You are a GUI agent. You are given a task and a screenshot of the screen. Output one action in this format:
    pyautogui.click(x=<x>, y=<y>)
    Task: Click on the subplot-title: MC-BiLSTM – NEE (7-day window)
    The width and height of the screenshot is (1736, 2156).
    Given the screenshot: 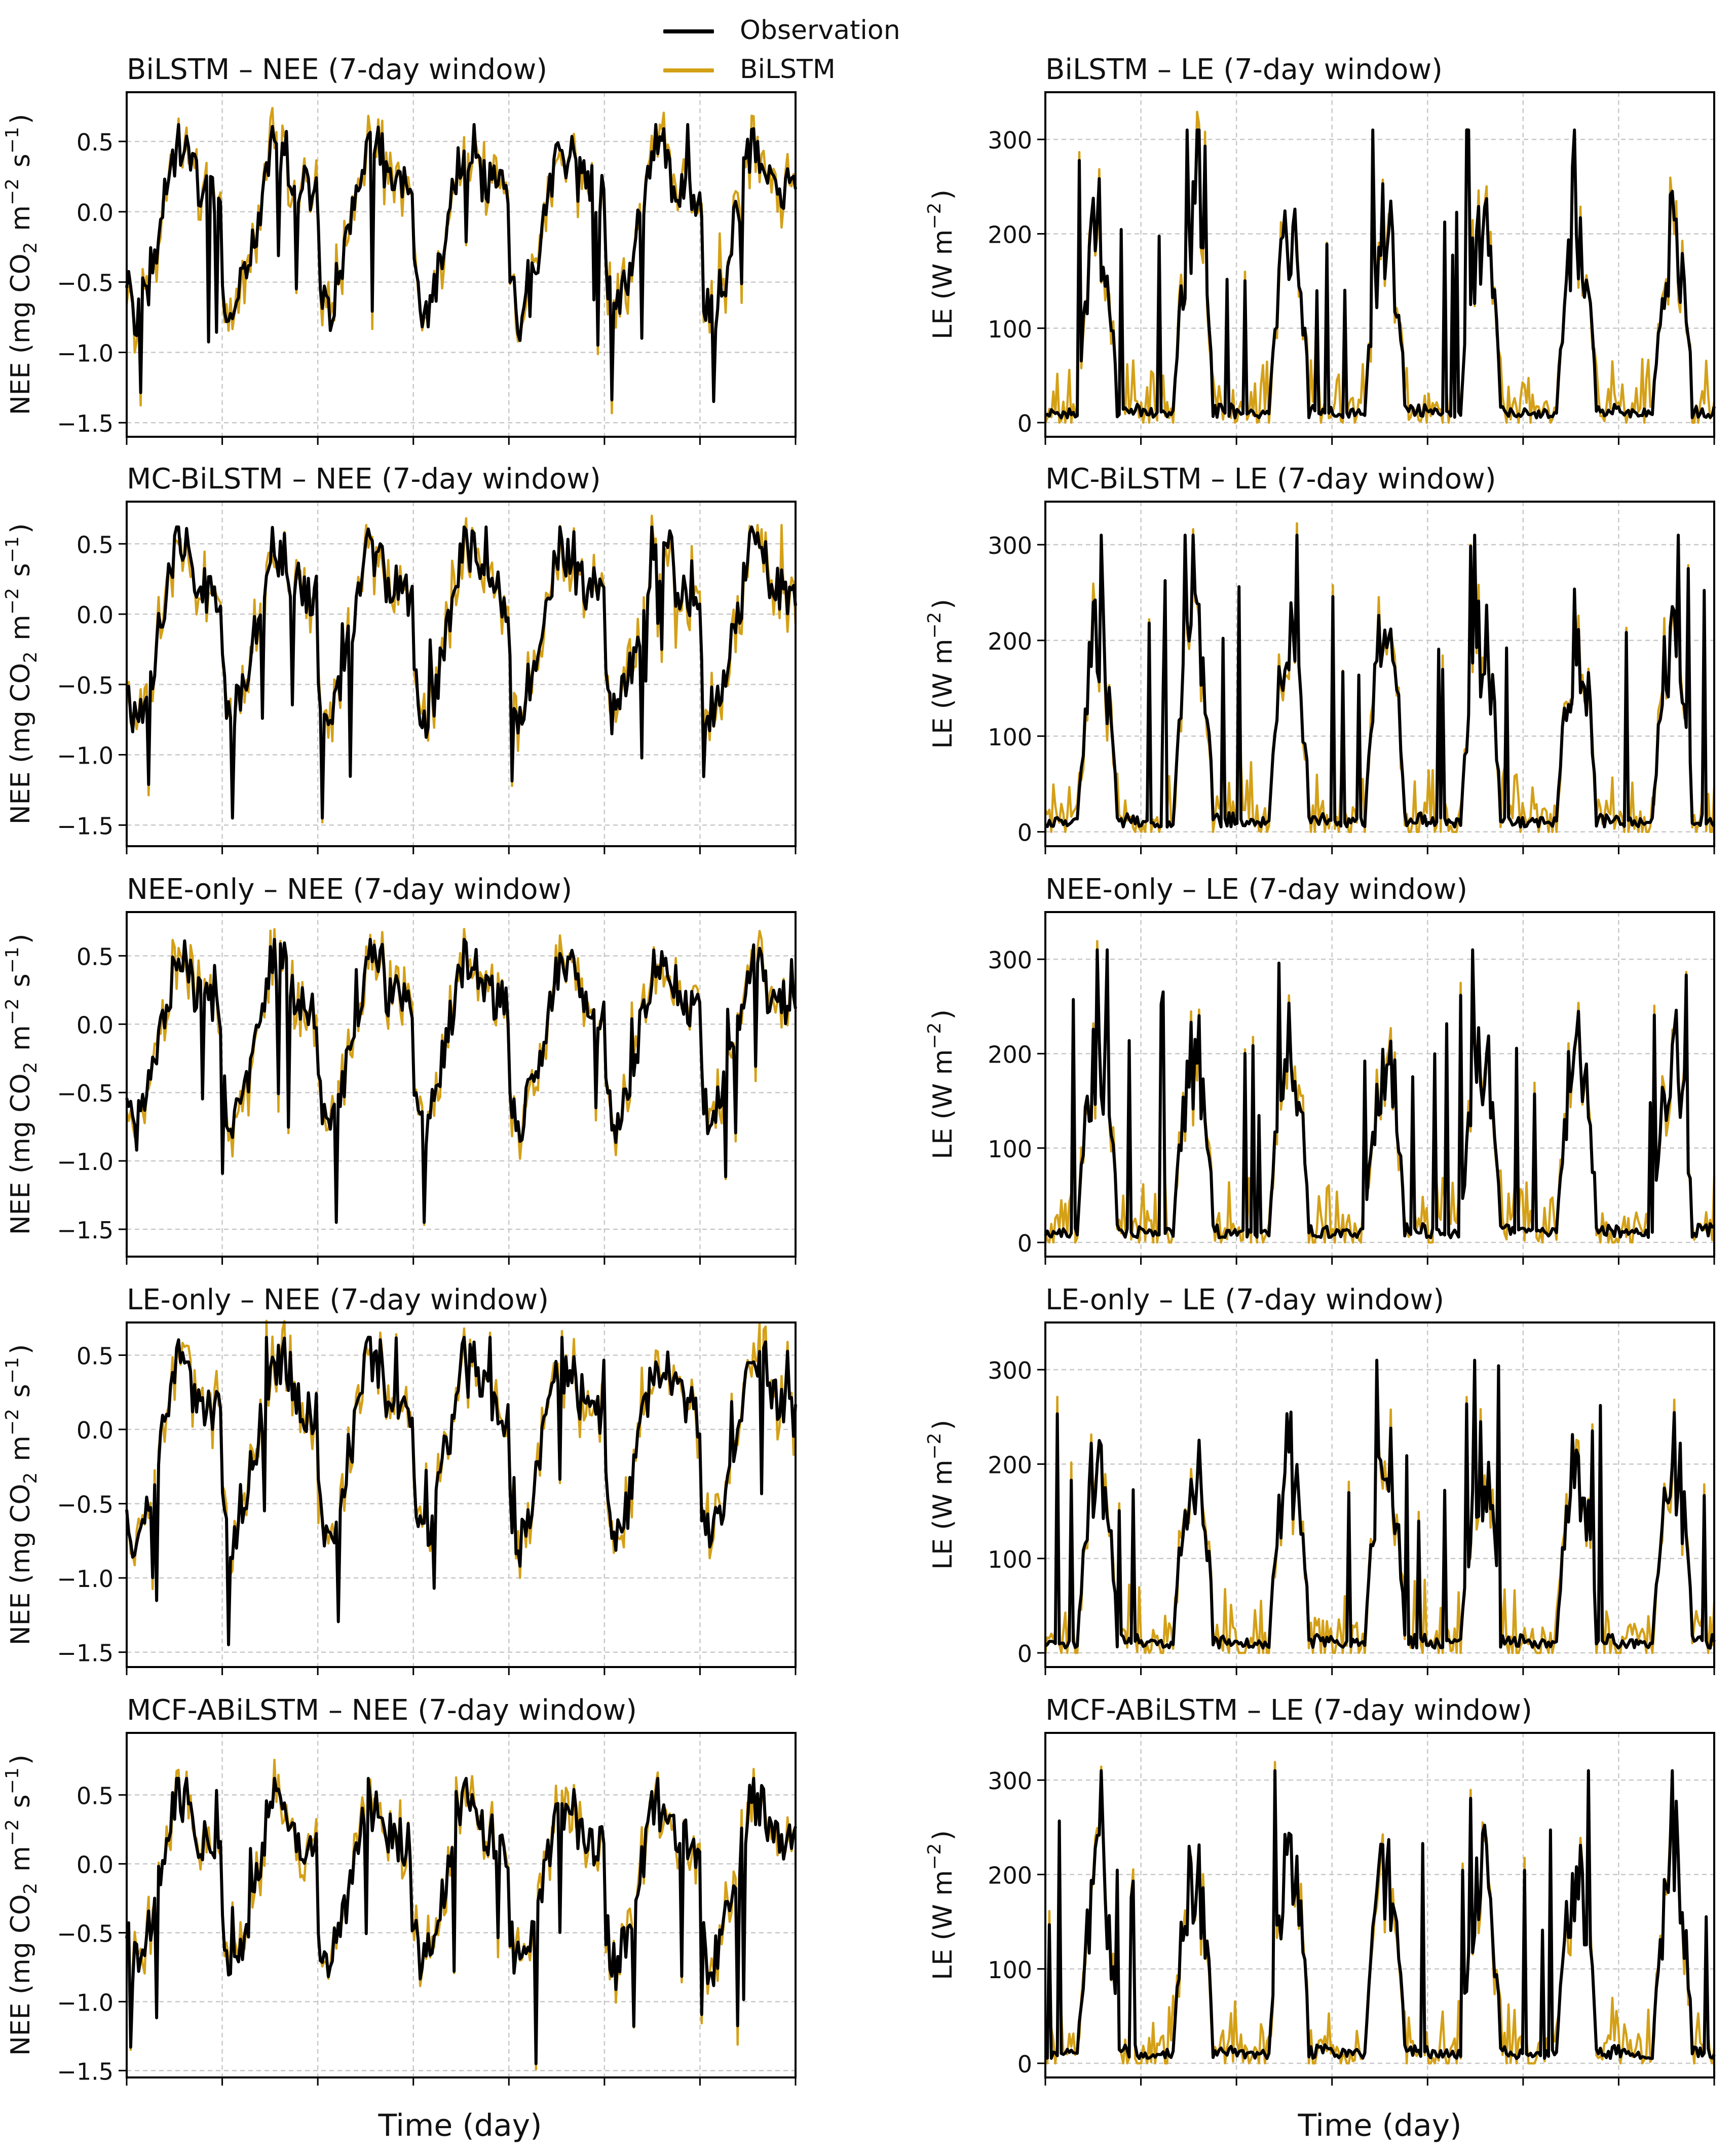 What is the action you would take?
    pyautogui.click(x=364, y=479)
    